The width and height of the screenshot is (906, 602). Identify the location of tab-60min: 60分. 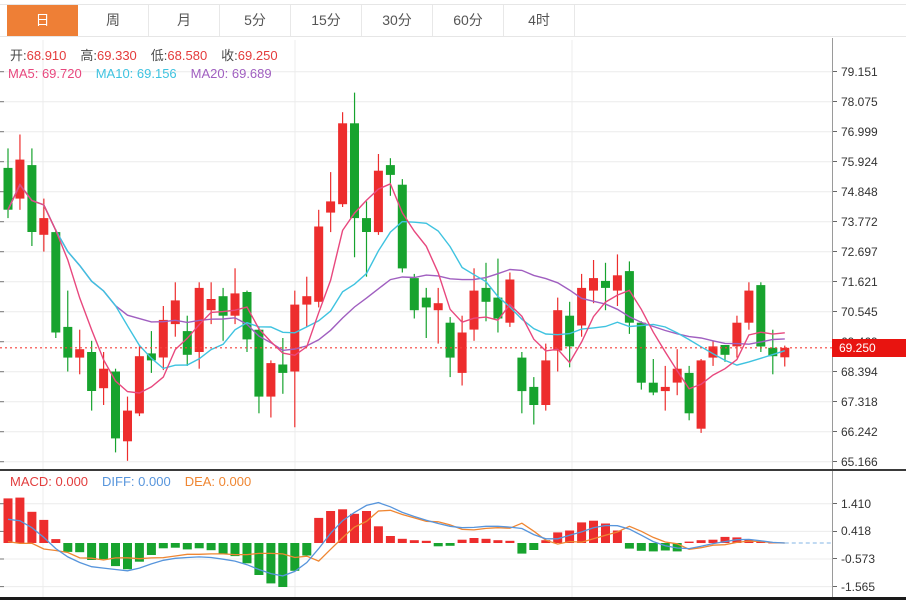
(468, 20).